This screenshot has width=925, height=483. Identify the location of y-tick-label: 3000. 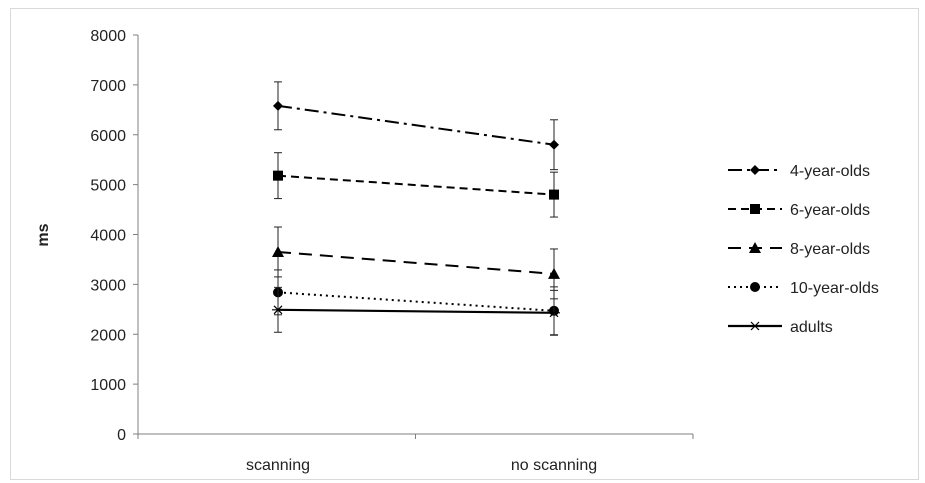
(108, 285).